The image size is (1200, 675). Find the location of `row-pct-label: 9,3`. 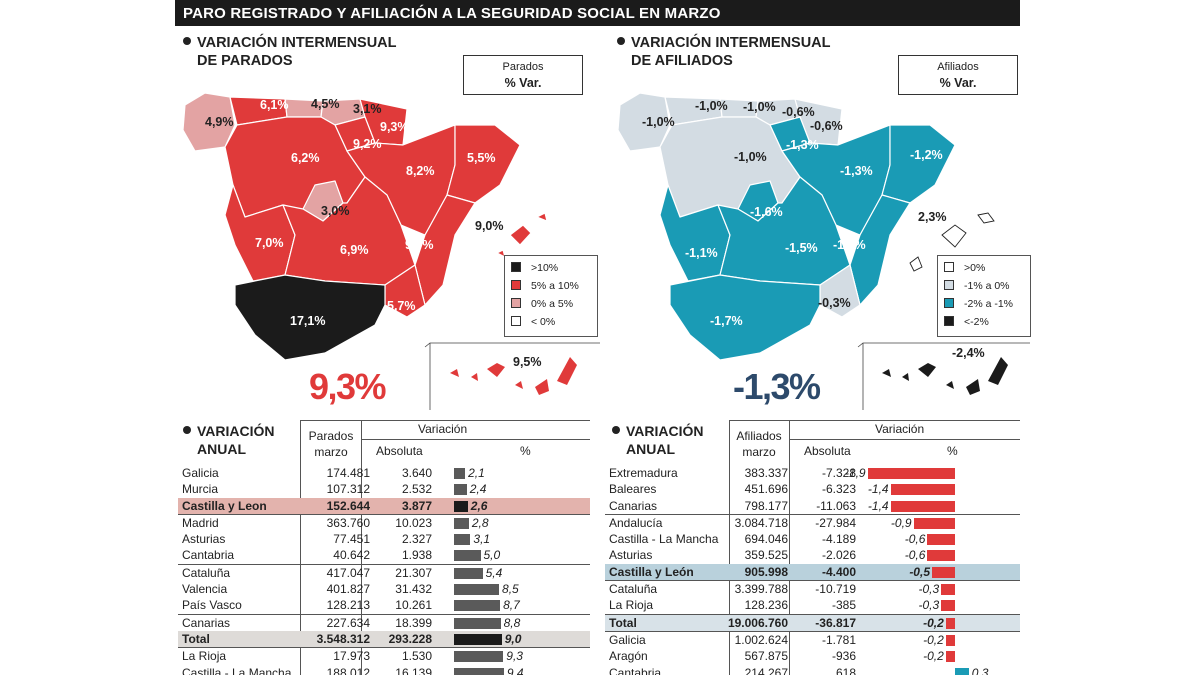

row-pct-label: 9,3 is located at coordinates (514, 656).